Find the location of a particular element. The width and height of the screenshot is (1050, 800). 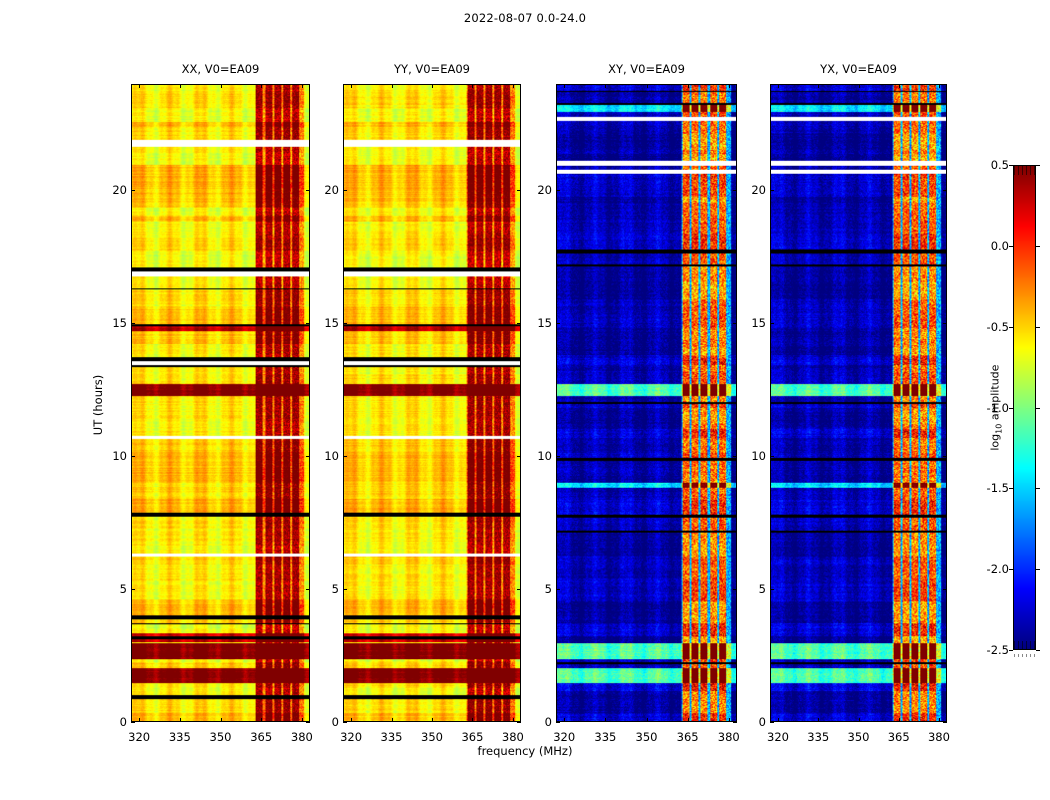

x-tick-label-3-4: 380 is located at coordinates (938, 737).